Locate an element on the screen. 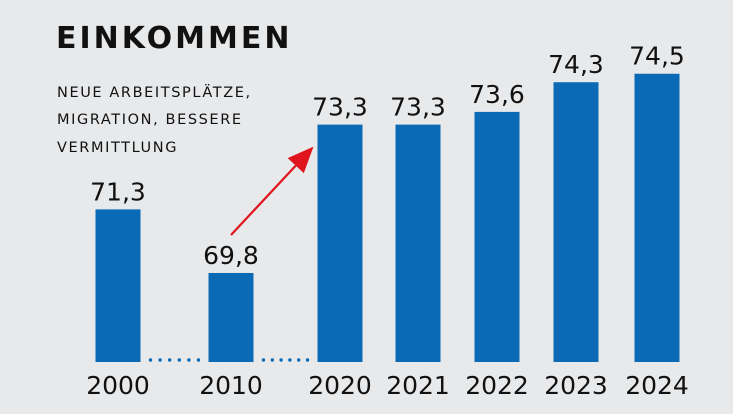  bar-2021 is located at coordinates (418, 243).